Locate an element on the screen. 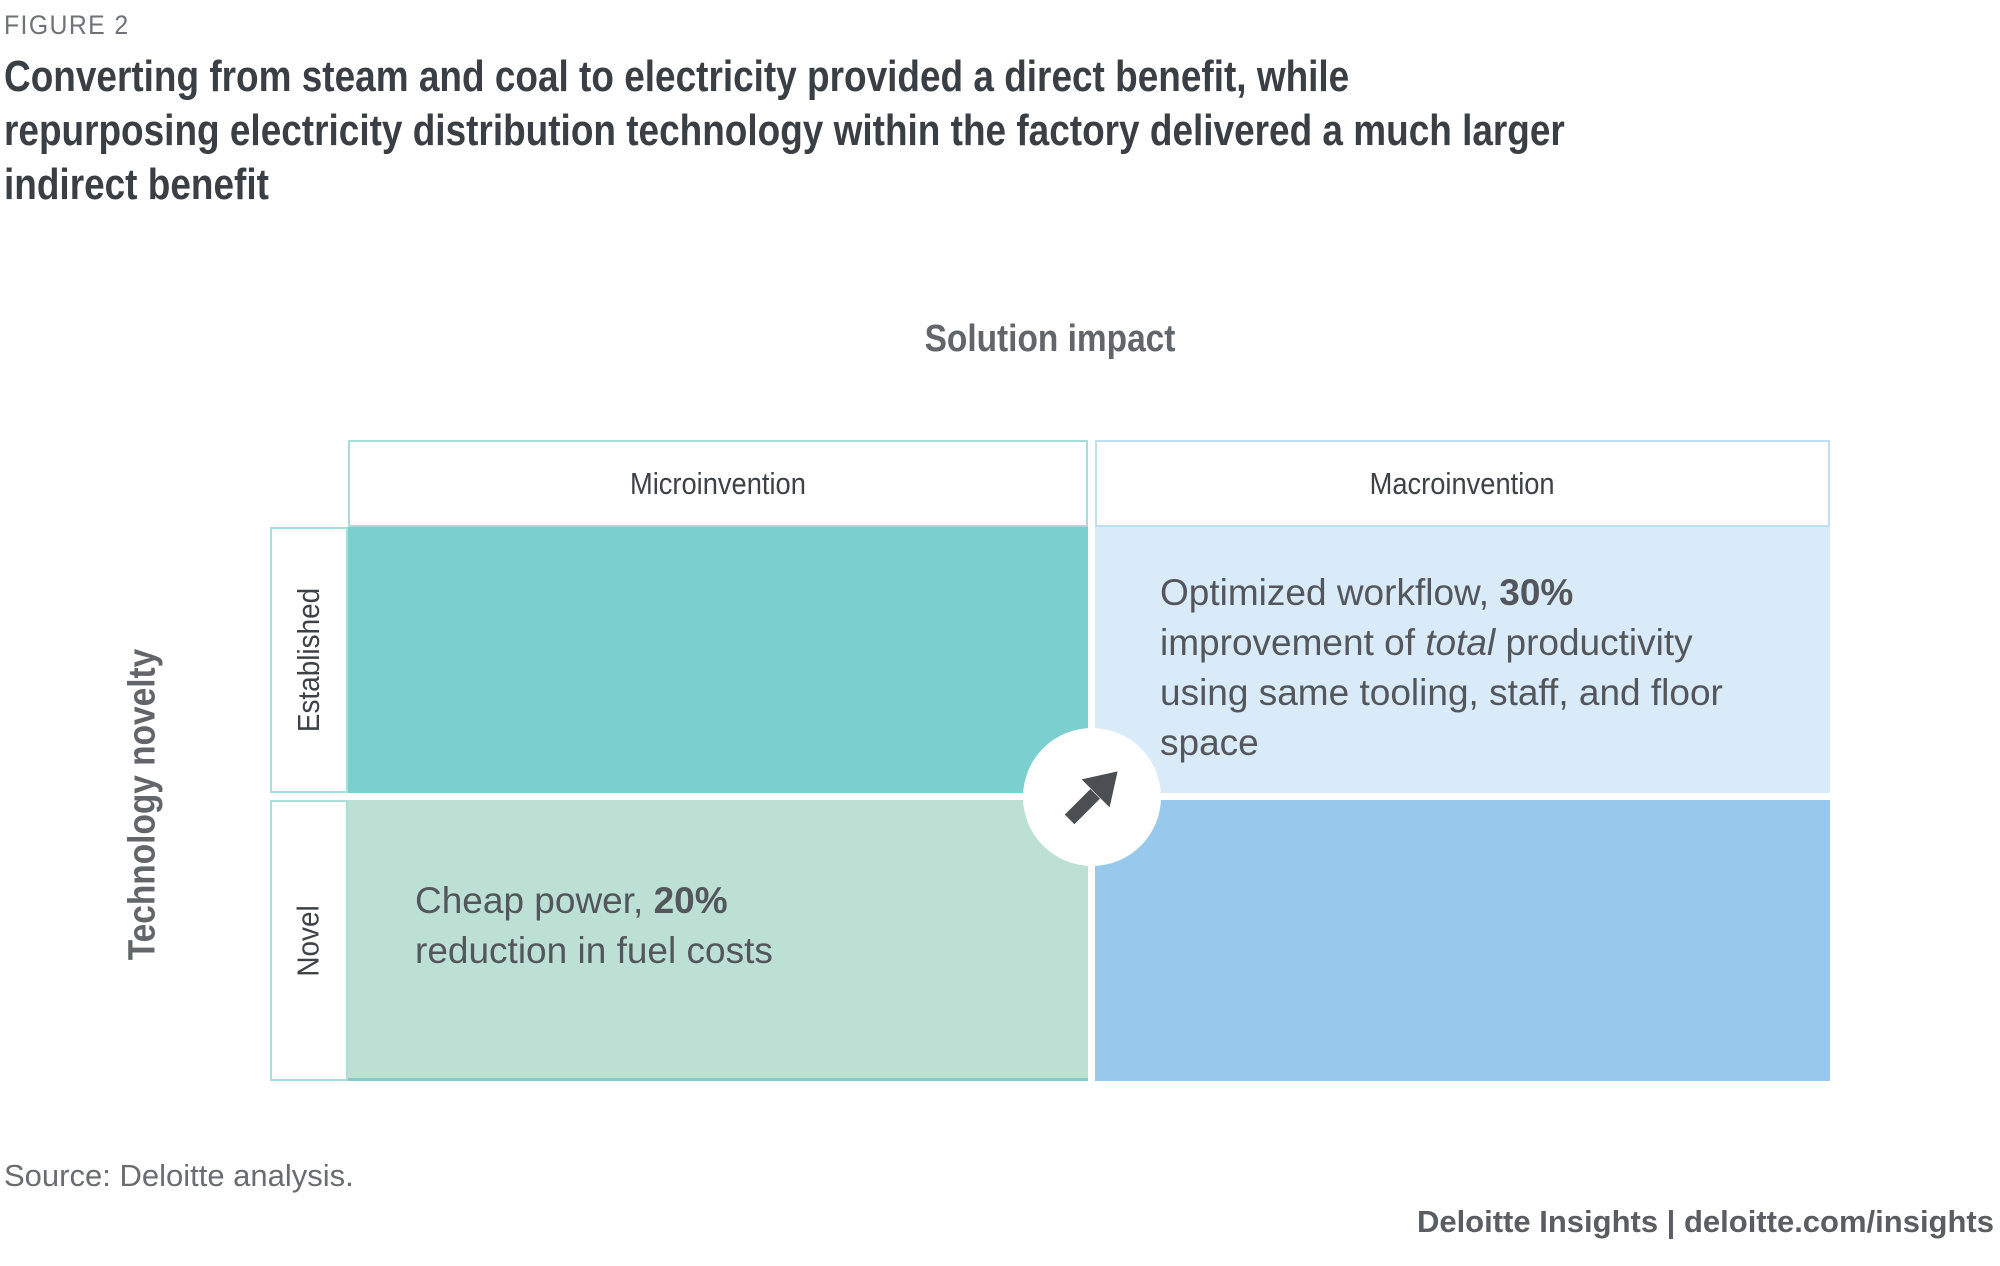 The width and height of the screenshot is (2000, 1266). column-header-label: Microinvention is located at coordinates (718, 483).